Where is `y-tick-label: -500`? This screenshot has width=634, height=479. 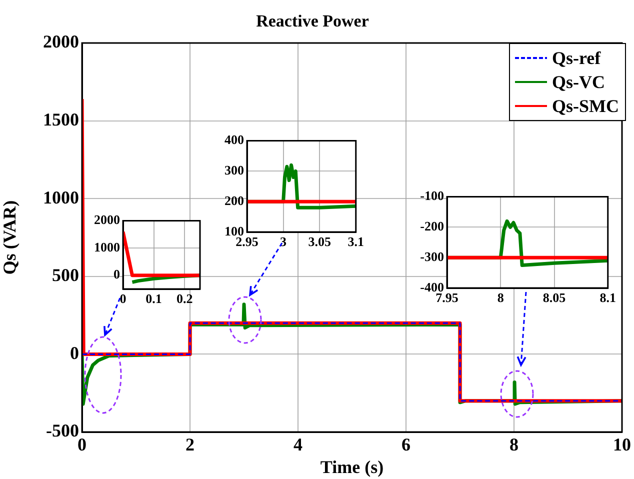 y-tick-label: -500 is located at coordinates (62, 430).